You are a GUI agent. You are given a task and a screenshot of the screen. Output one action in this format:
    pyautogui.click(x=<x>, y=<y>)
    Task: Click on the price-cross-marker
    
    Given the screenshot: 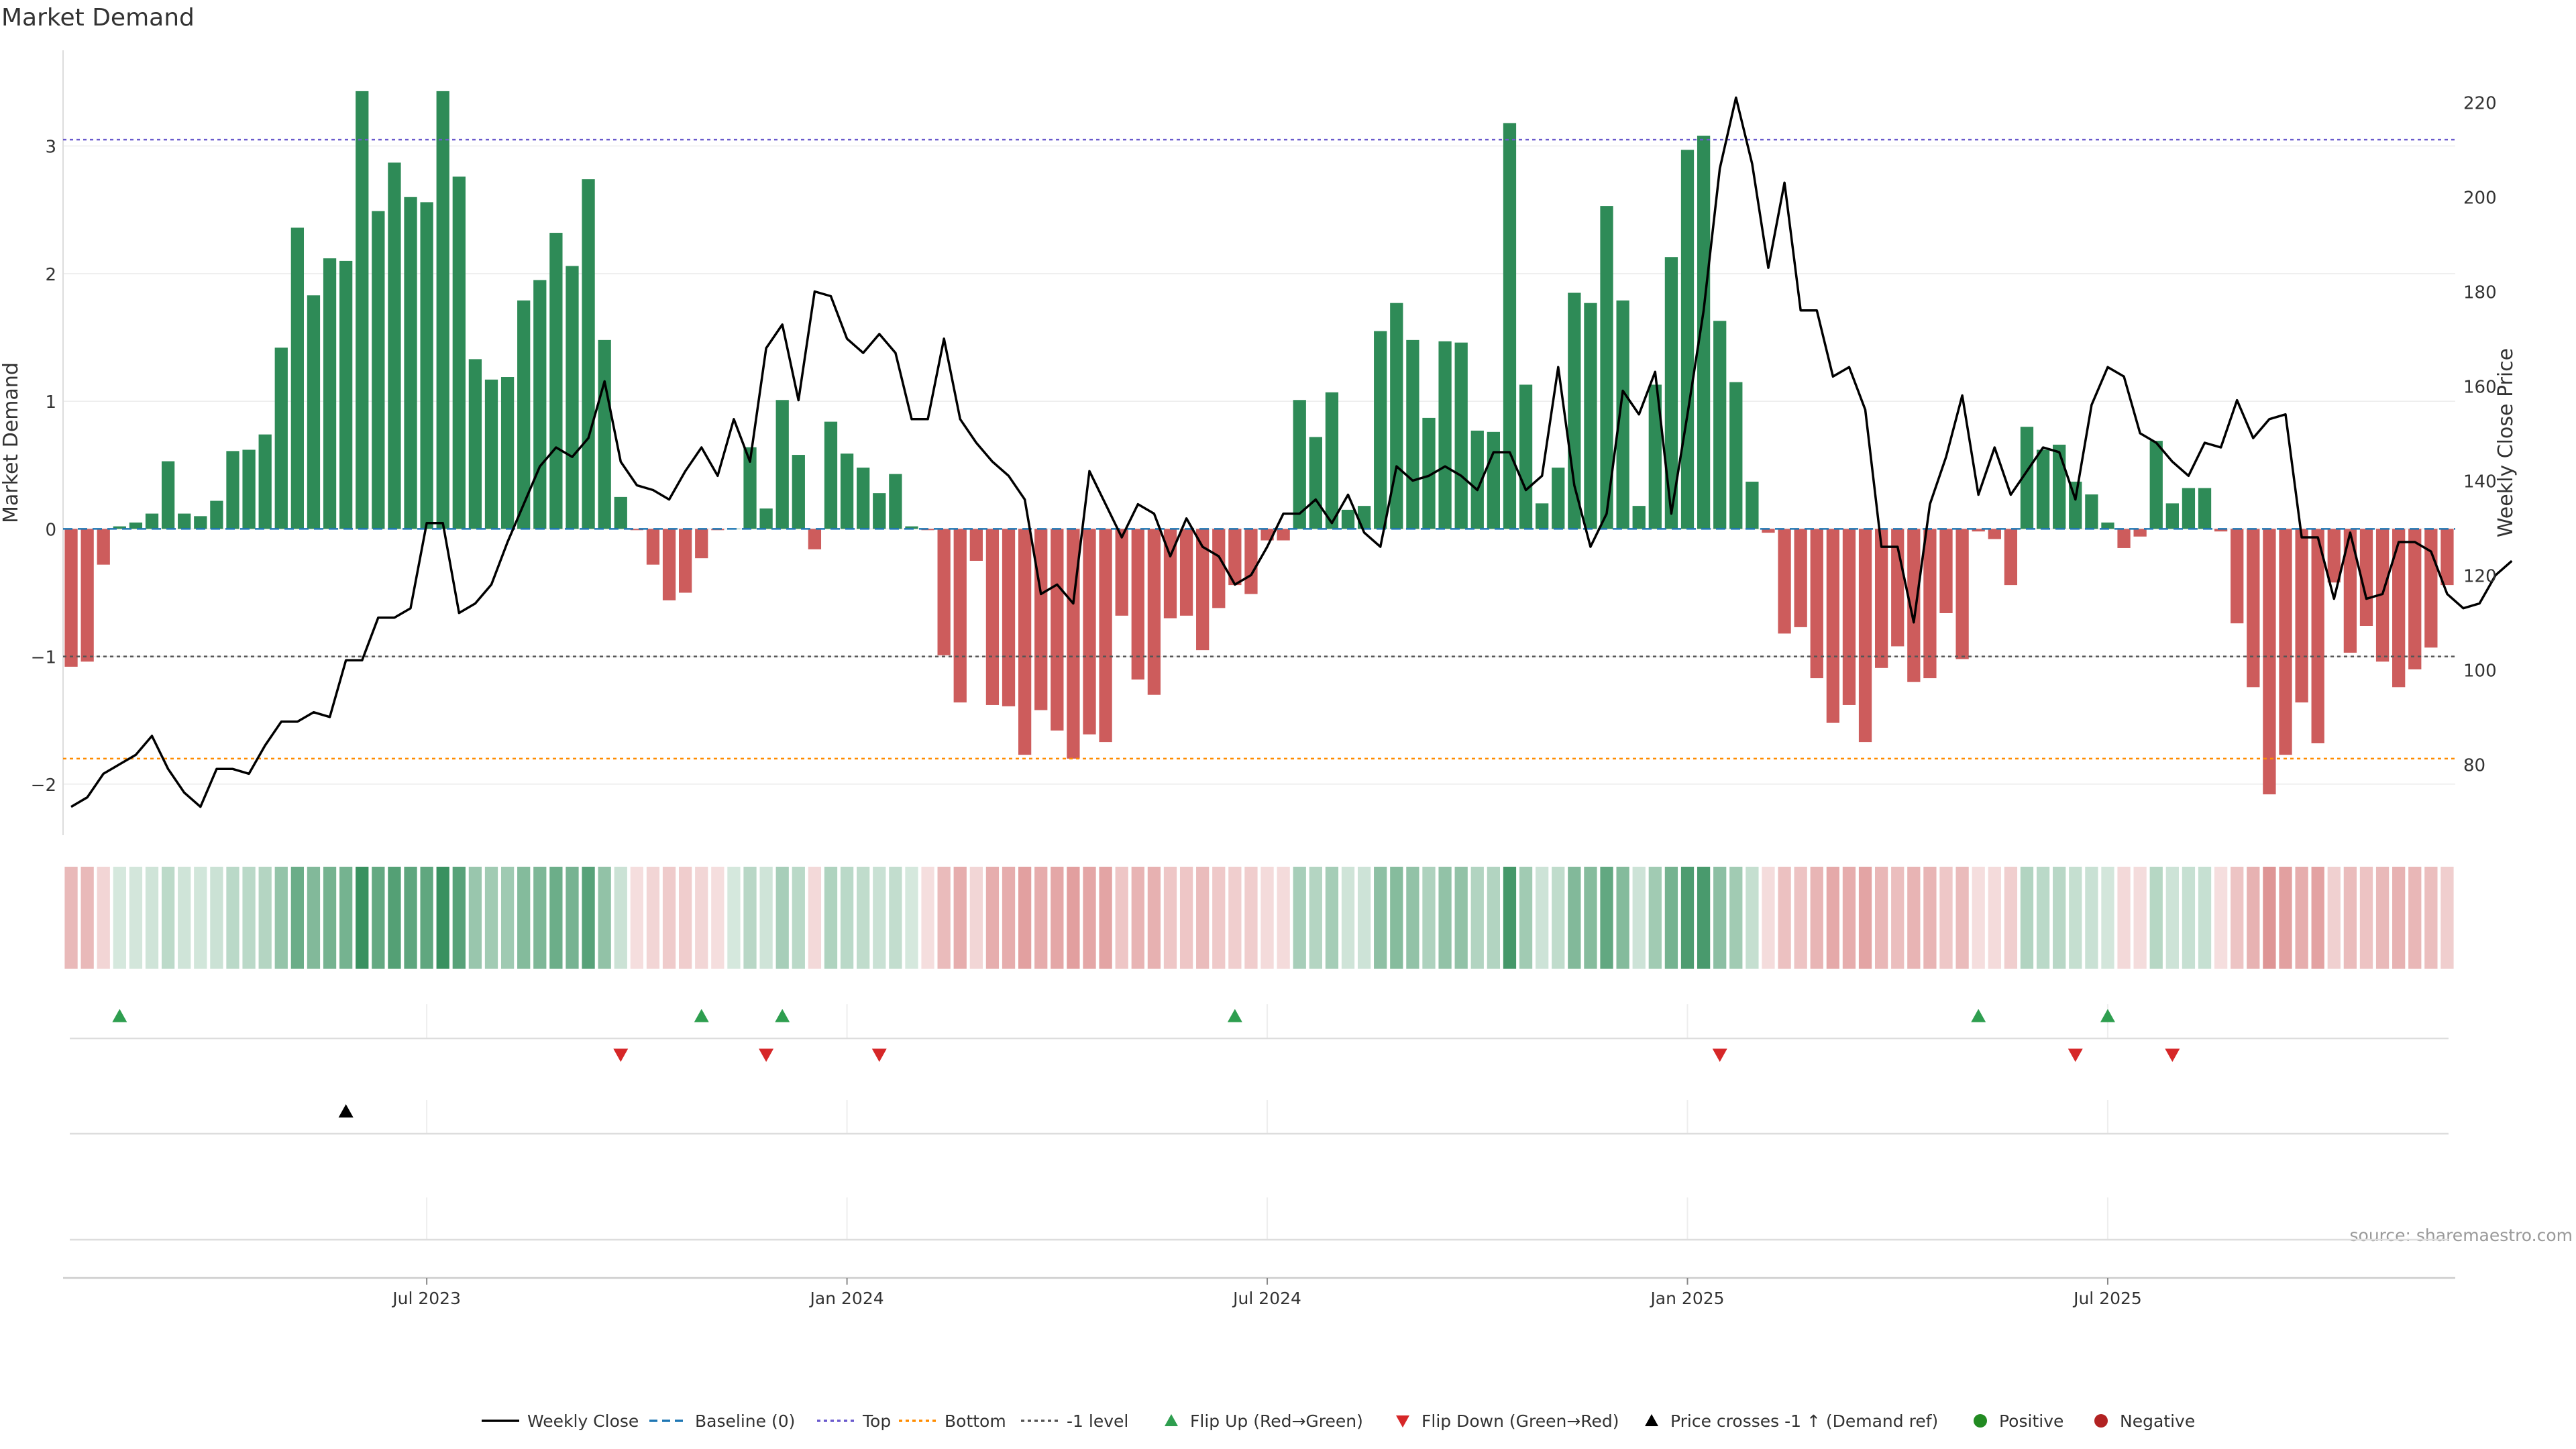 What is the action you would take?
    pyautogui.click(x=346, y=1111)
    